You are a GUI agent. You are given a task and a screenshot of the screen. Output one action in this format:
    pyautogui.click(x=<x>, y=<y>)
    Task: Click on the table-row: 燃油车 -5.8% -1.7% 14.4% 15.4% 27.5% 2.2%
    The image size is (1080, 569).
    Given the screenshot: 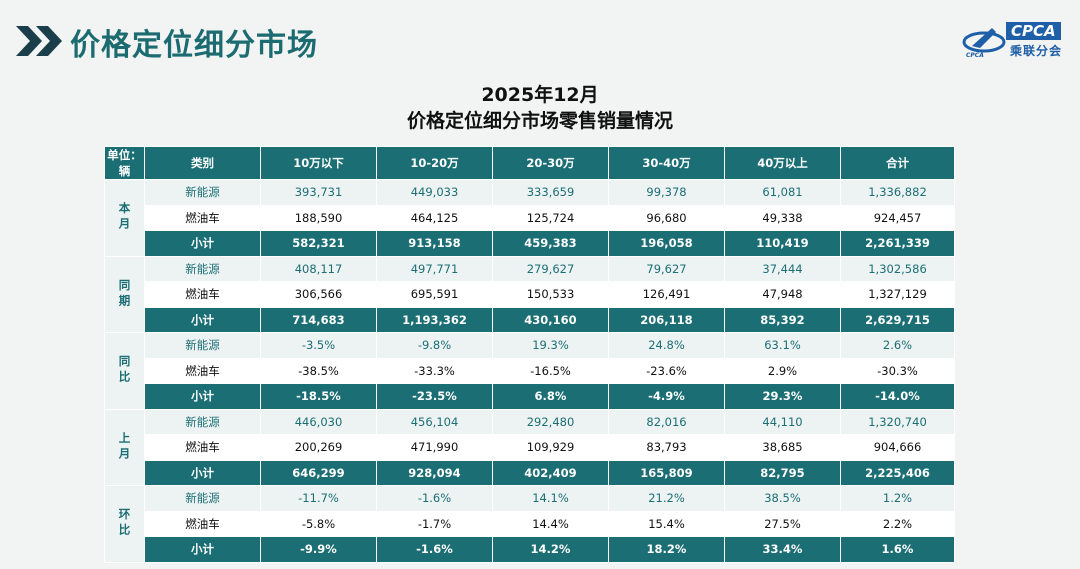 What is the action you would take?
    pyautogui.click(x=530, y=523)
    